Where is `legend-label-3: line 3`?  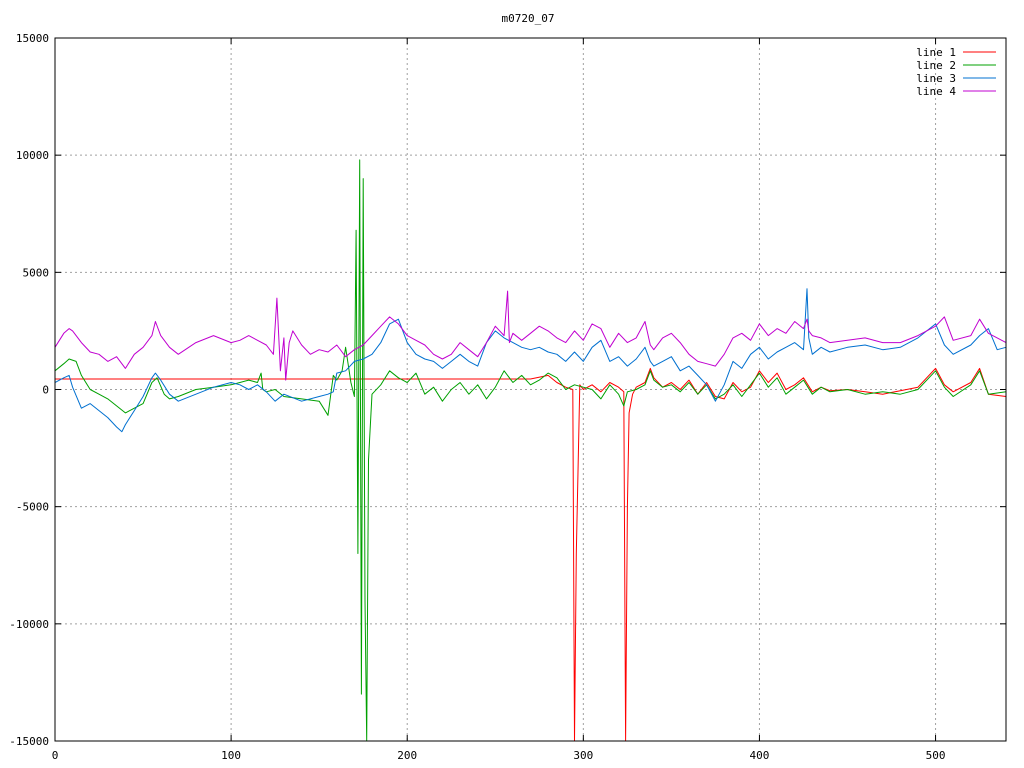 legend-label-3: line 3 is located at coordinates (936, 78).